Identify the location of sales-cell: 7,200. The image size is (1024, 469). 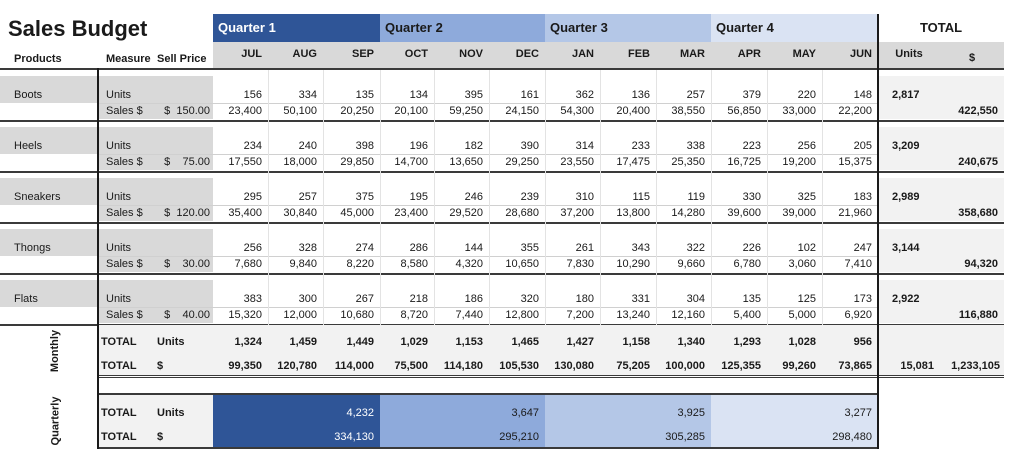
(580, 315).